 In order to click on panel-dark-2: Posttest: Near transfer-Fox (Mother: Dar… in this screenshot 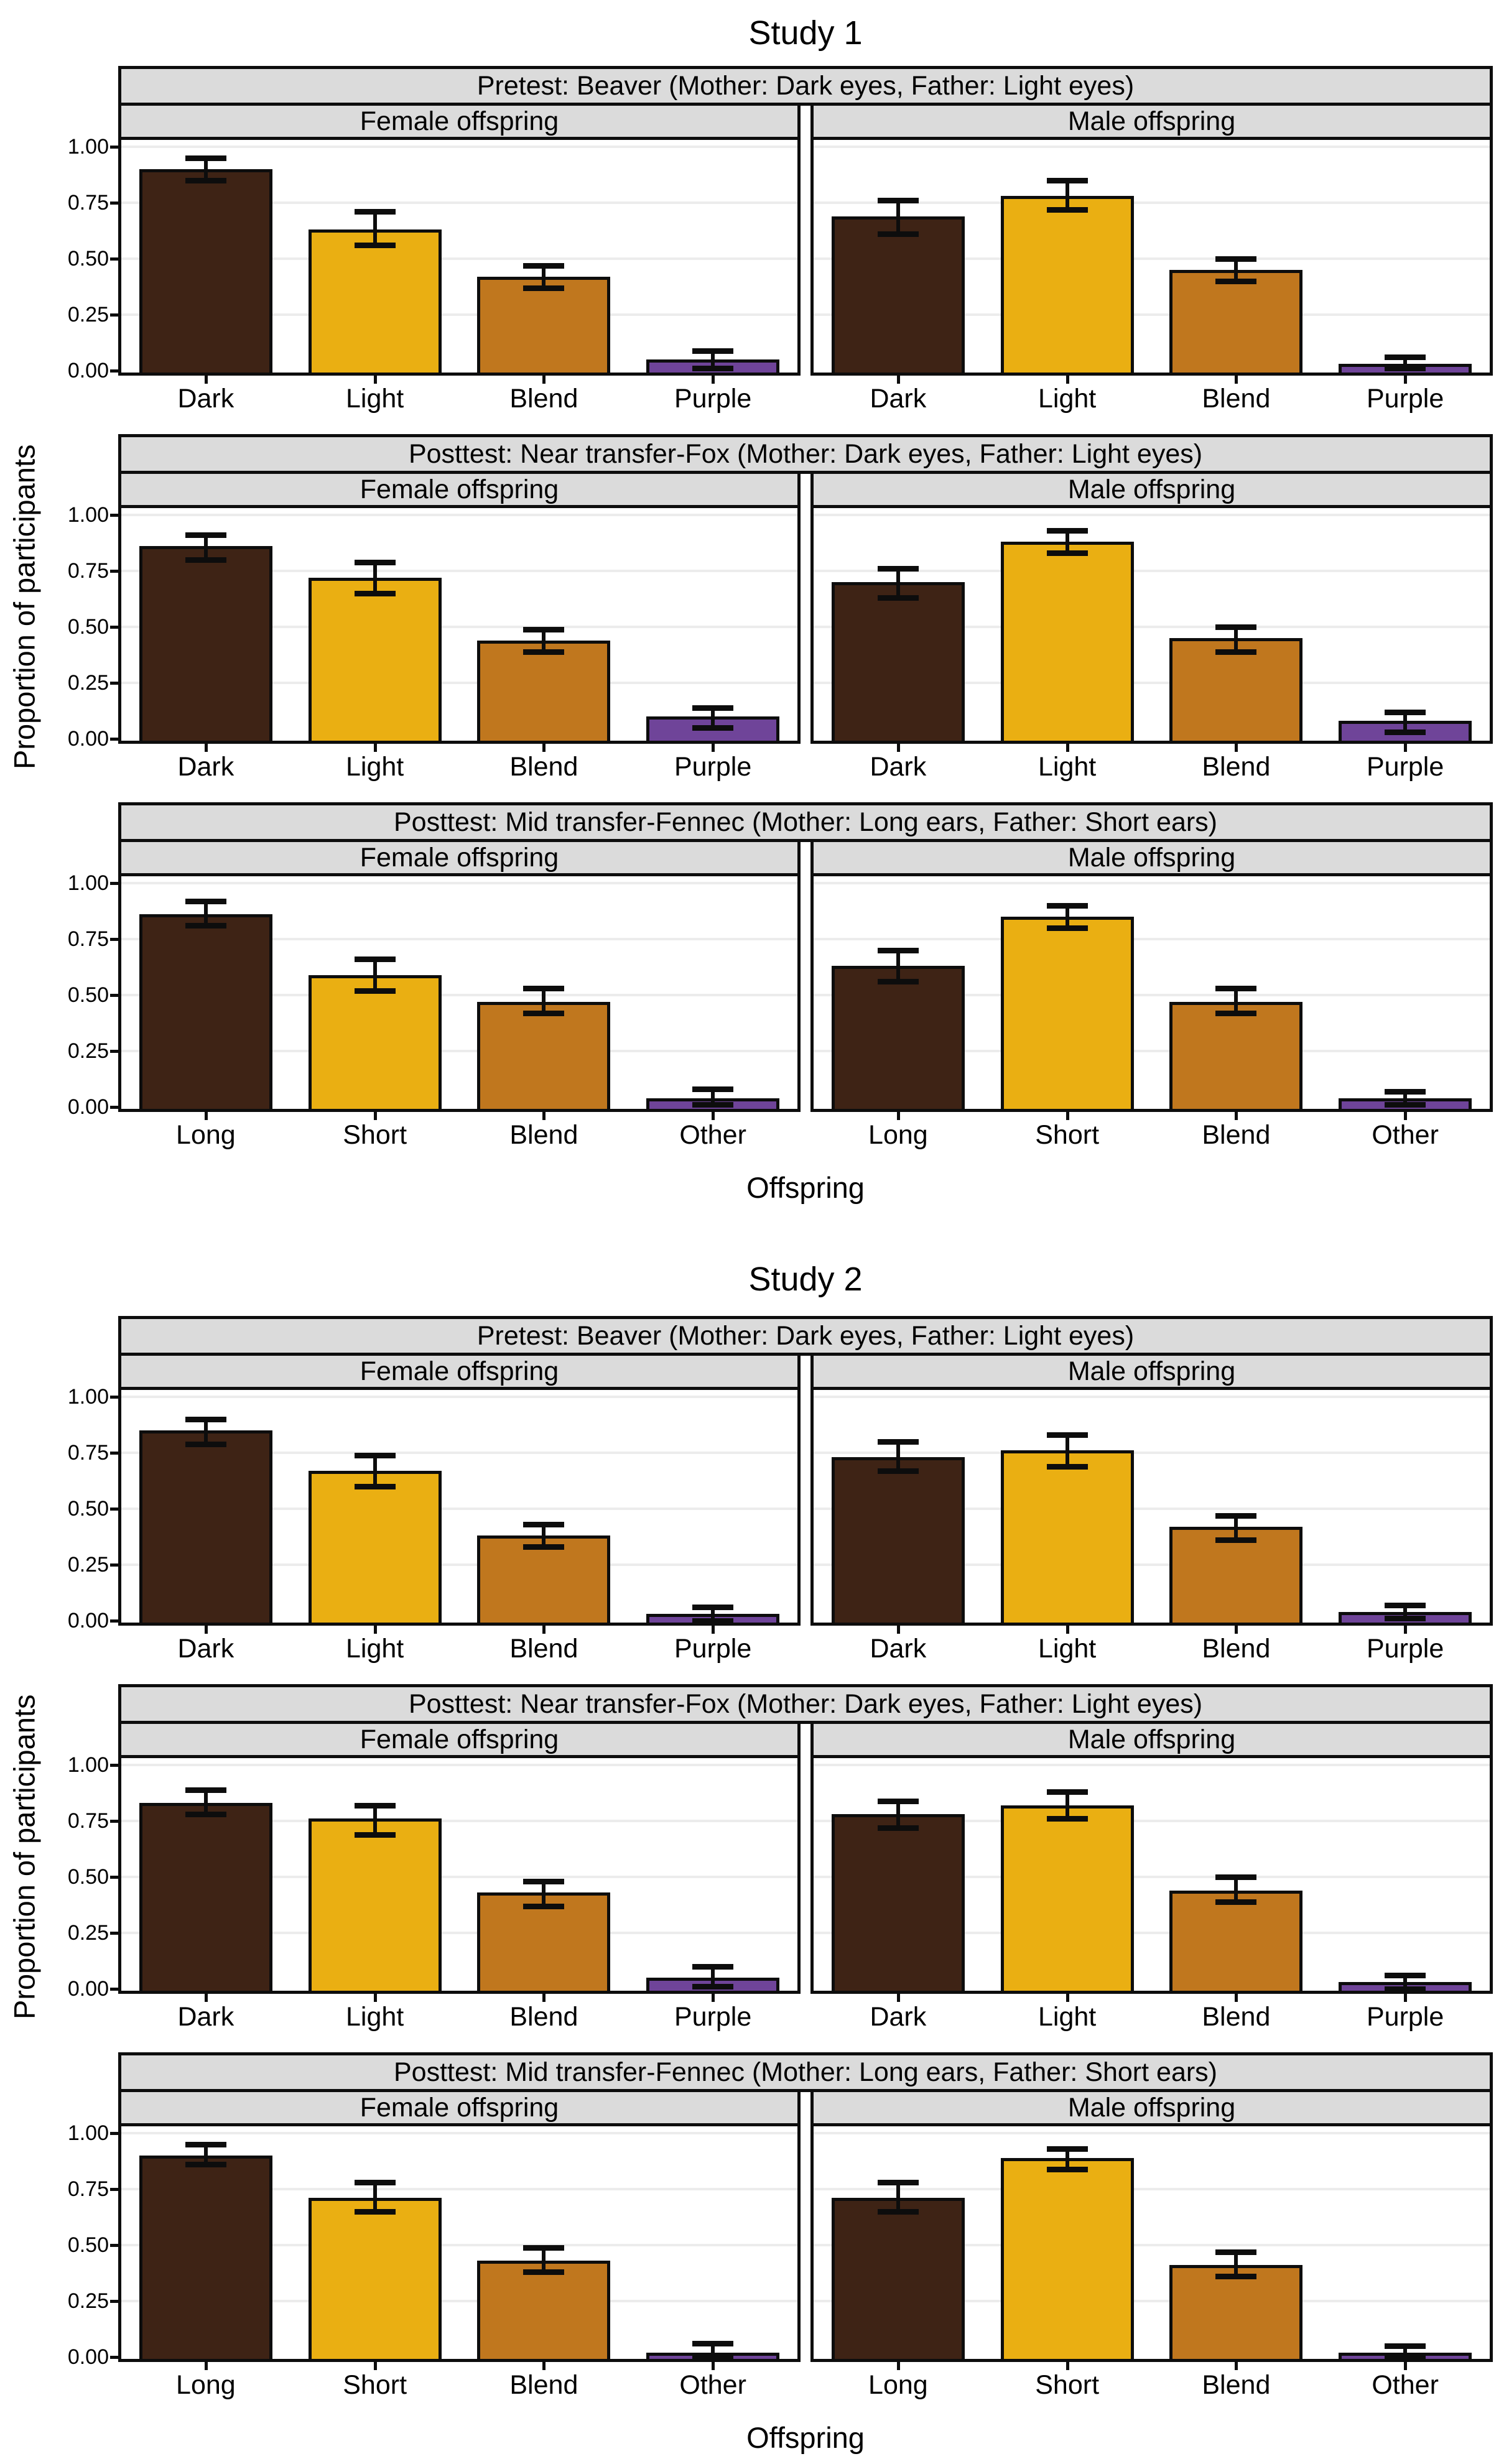, I will do `click(781, 1858)`.